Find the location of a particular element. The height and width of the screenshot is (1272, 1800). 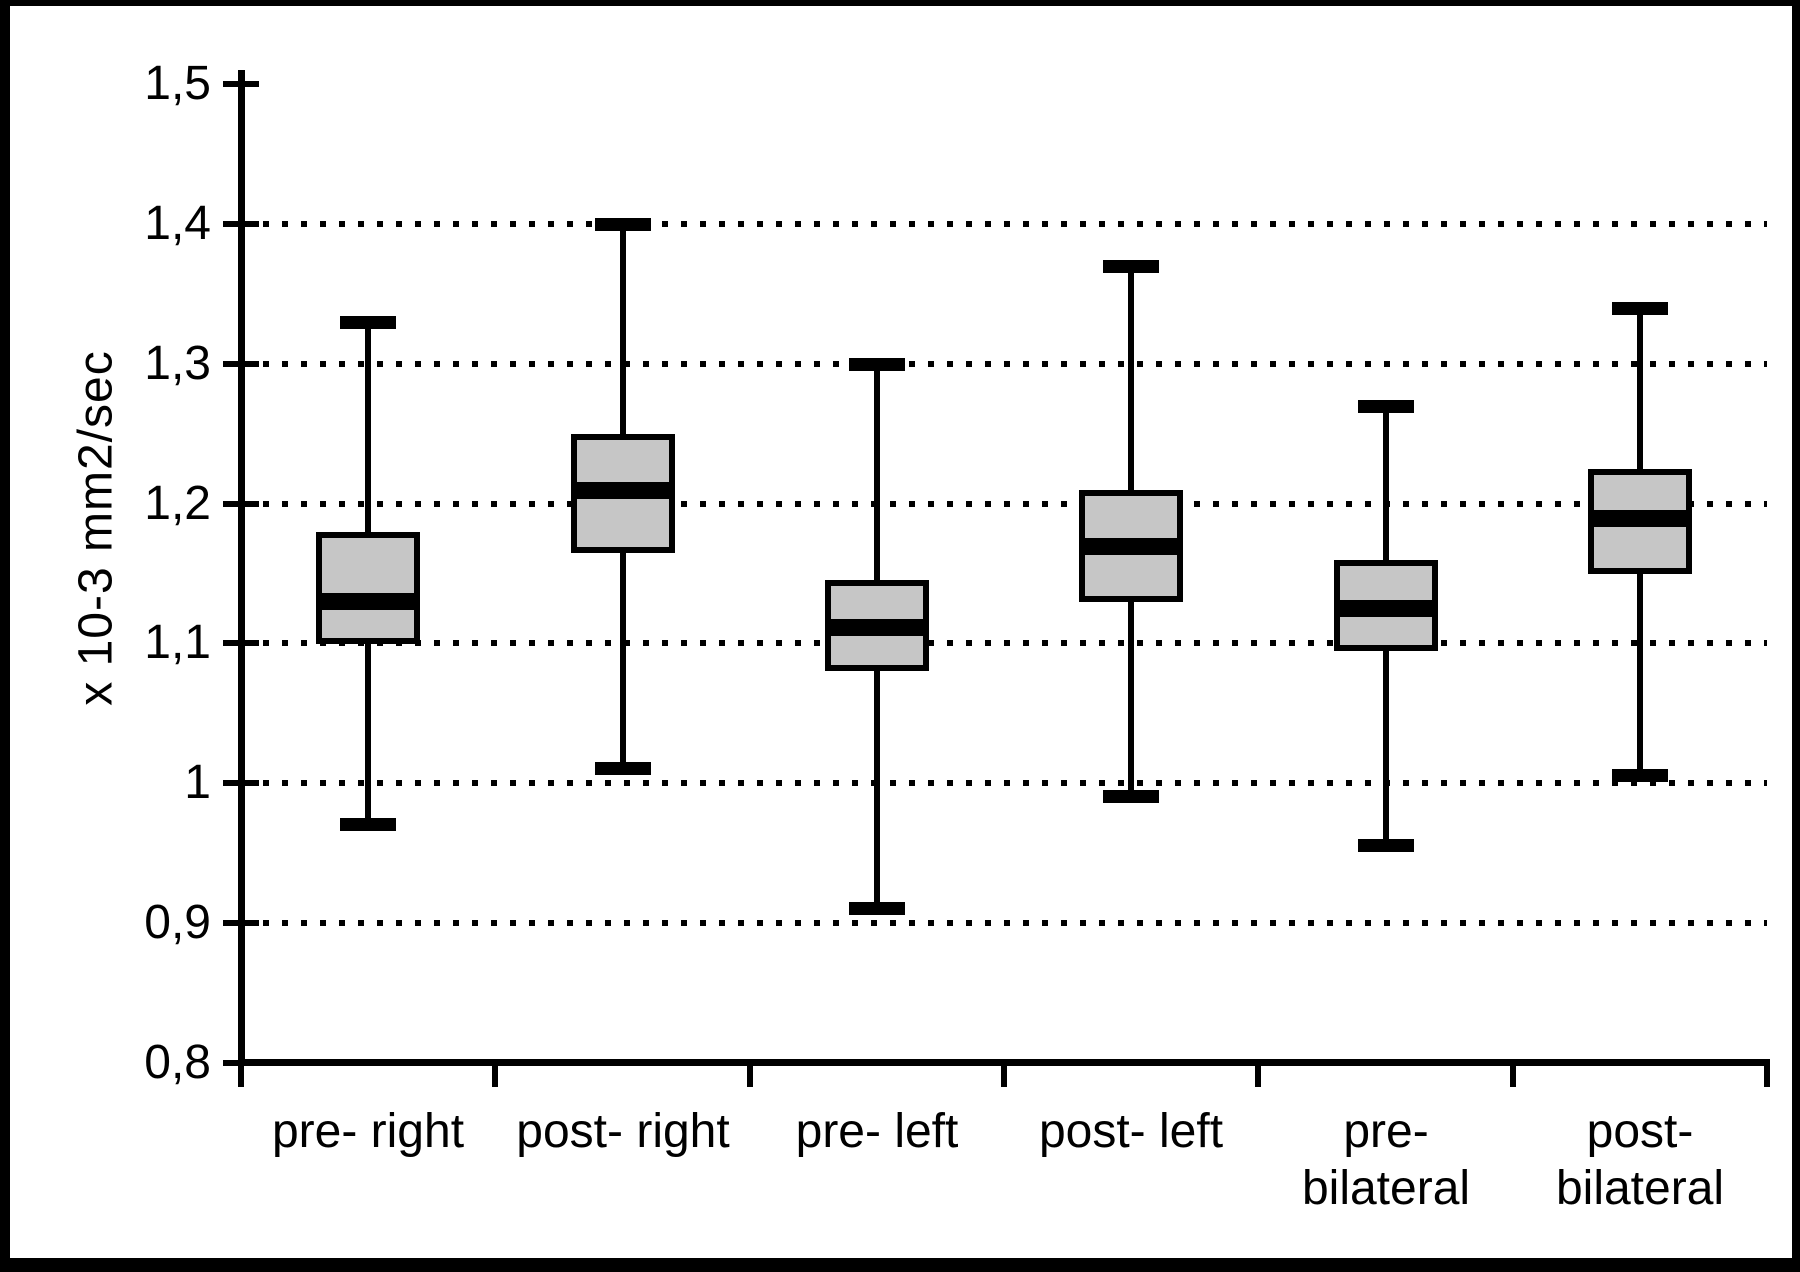

category-label-line: post- is located at coordinates (1640, 1131).